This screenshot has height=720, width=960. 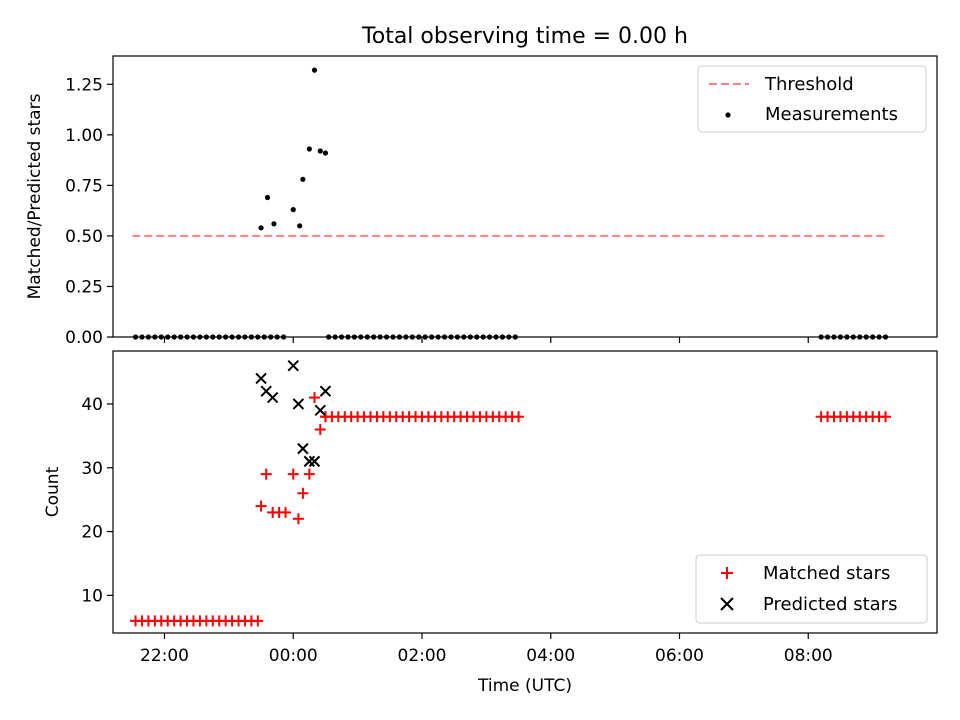 I want to click on xtick-label: 22:00, so click(x=164, y=656).